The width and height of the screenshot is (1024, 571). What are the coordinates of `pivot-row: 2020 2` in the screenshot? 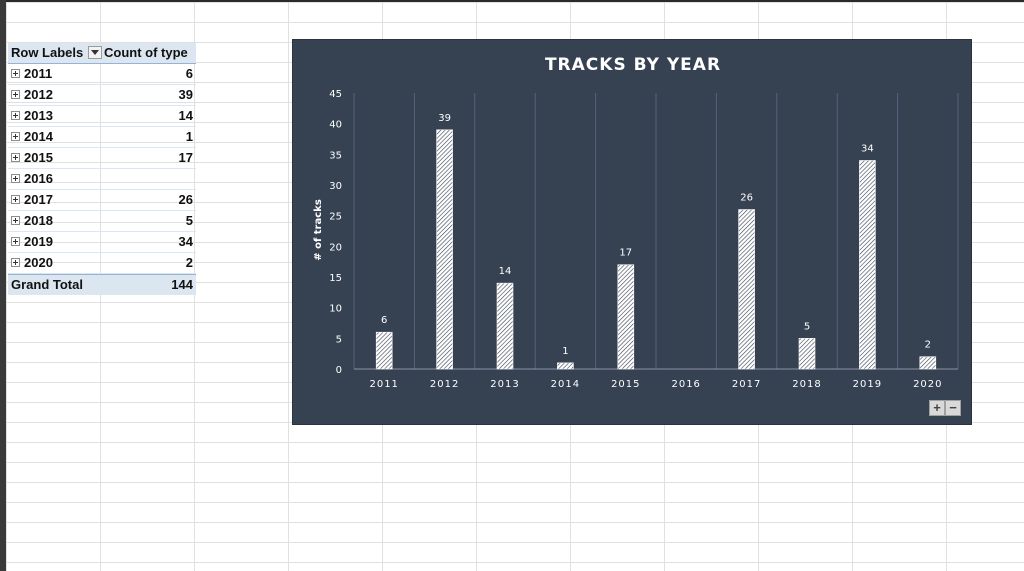 It's located at (102, 263).